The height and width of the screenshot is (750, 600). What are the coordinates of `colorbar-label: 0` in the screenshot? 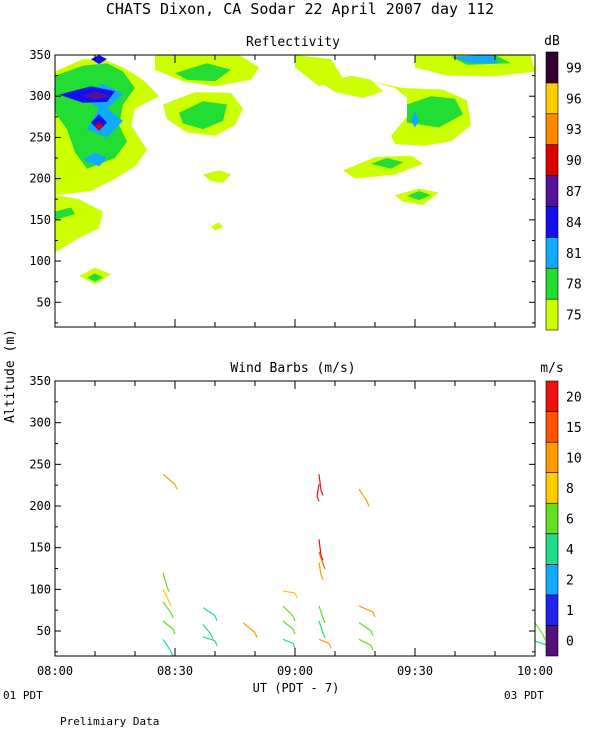 It's located at (570, 642).